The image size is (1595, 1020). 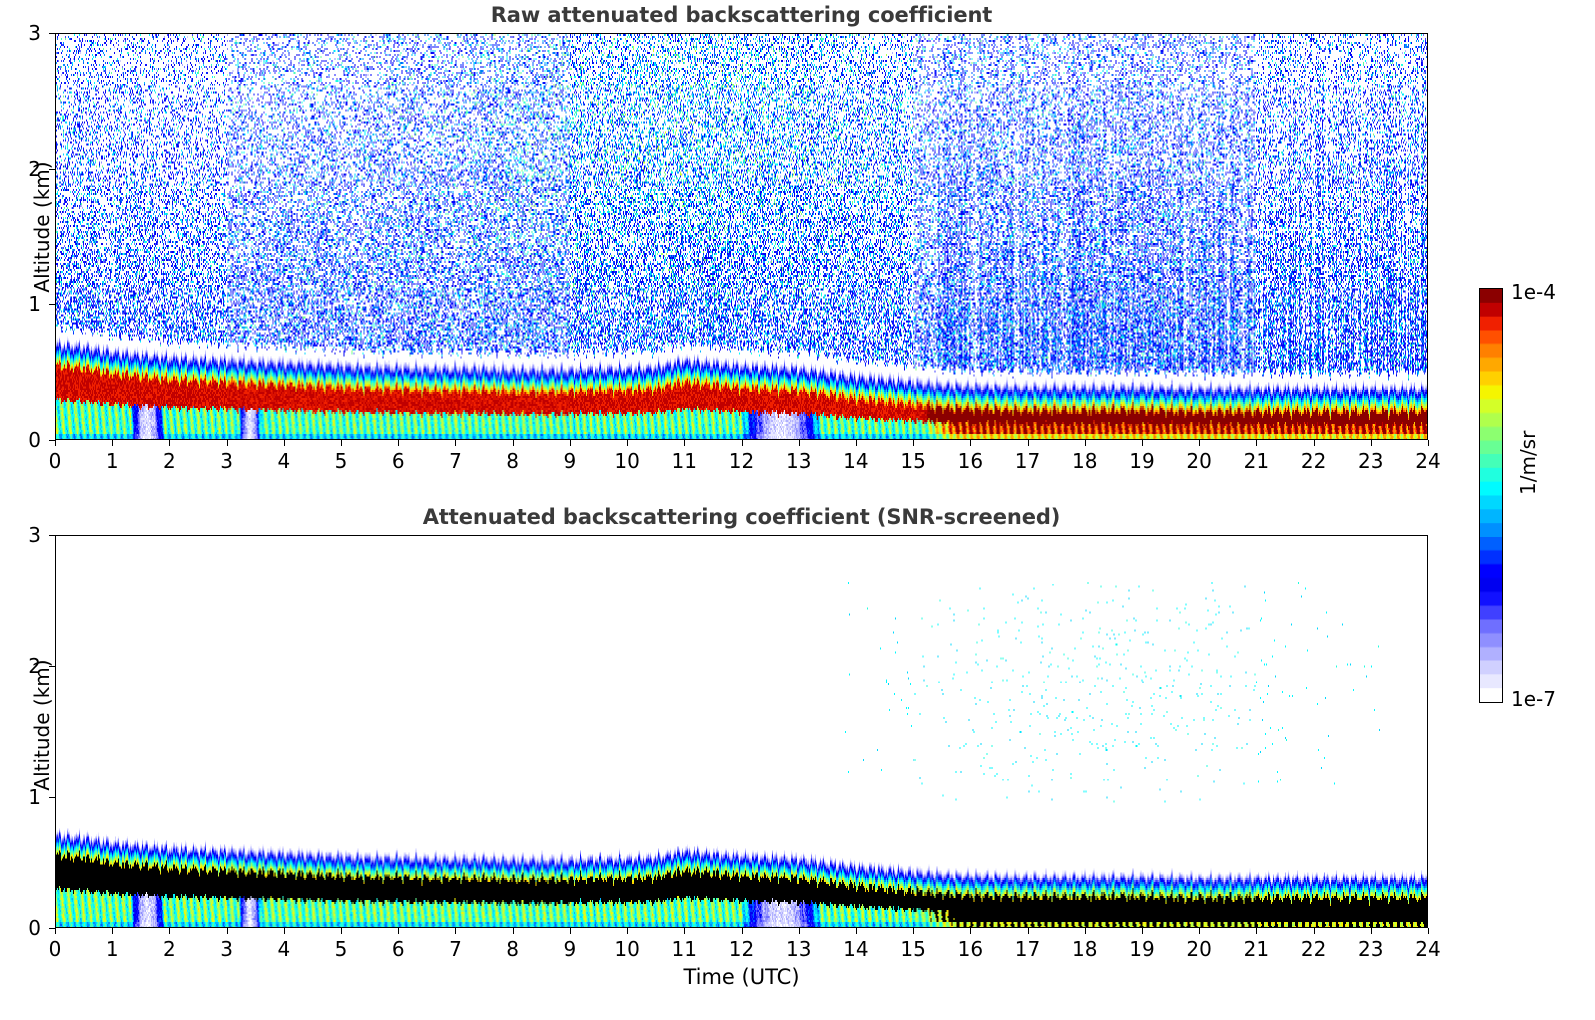 I want to click on x-ticklabel-top-19: 19, so click(x=1142, y=461).